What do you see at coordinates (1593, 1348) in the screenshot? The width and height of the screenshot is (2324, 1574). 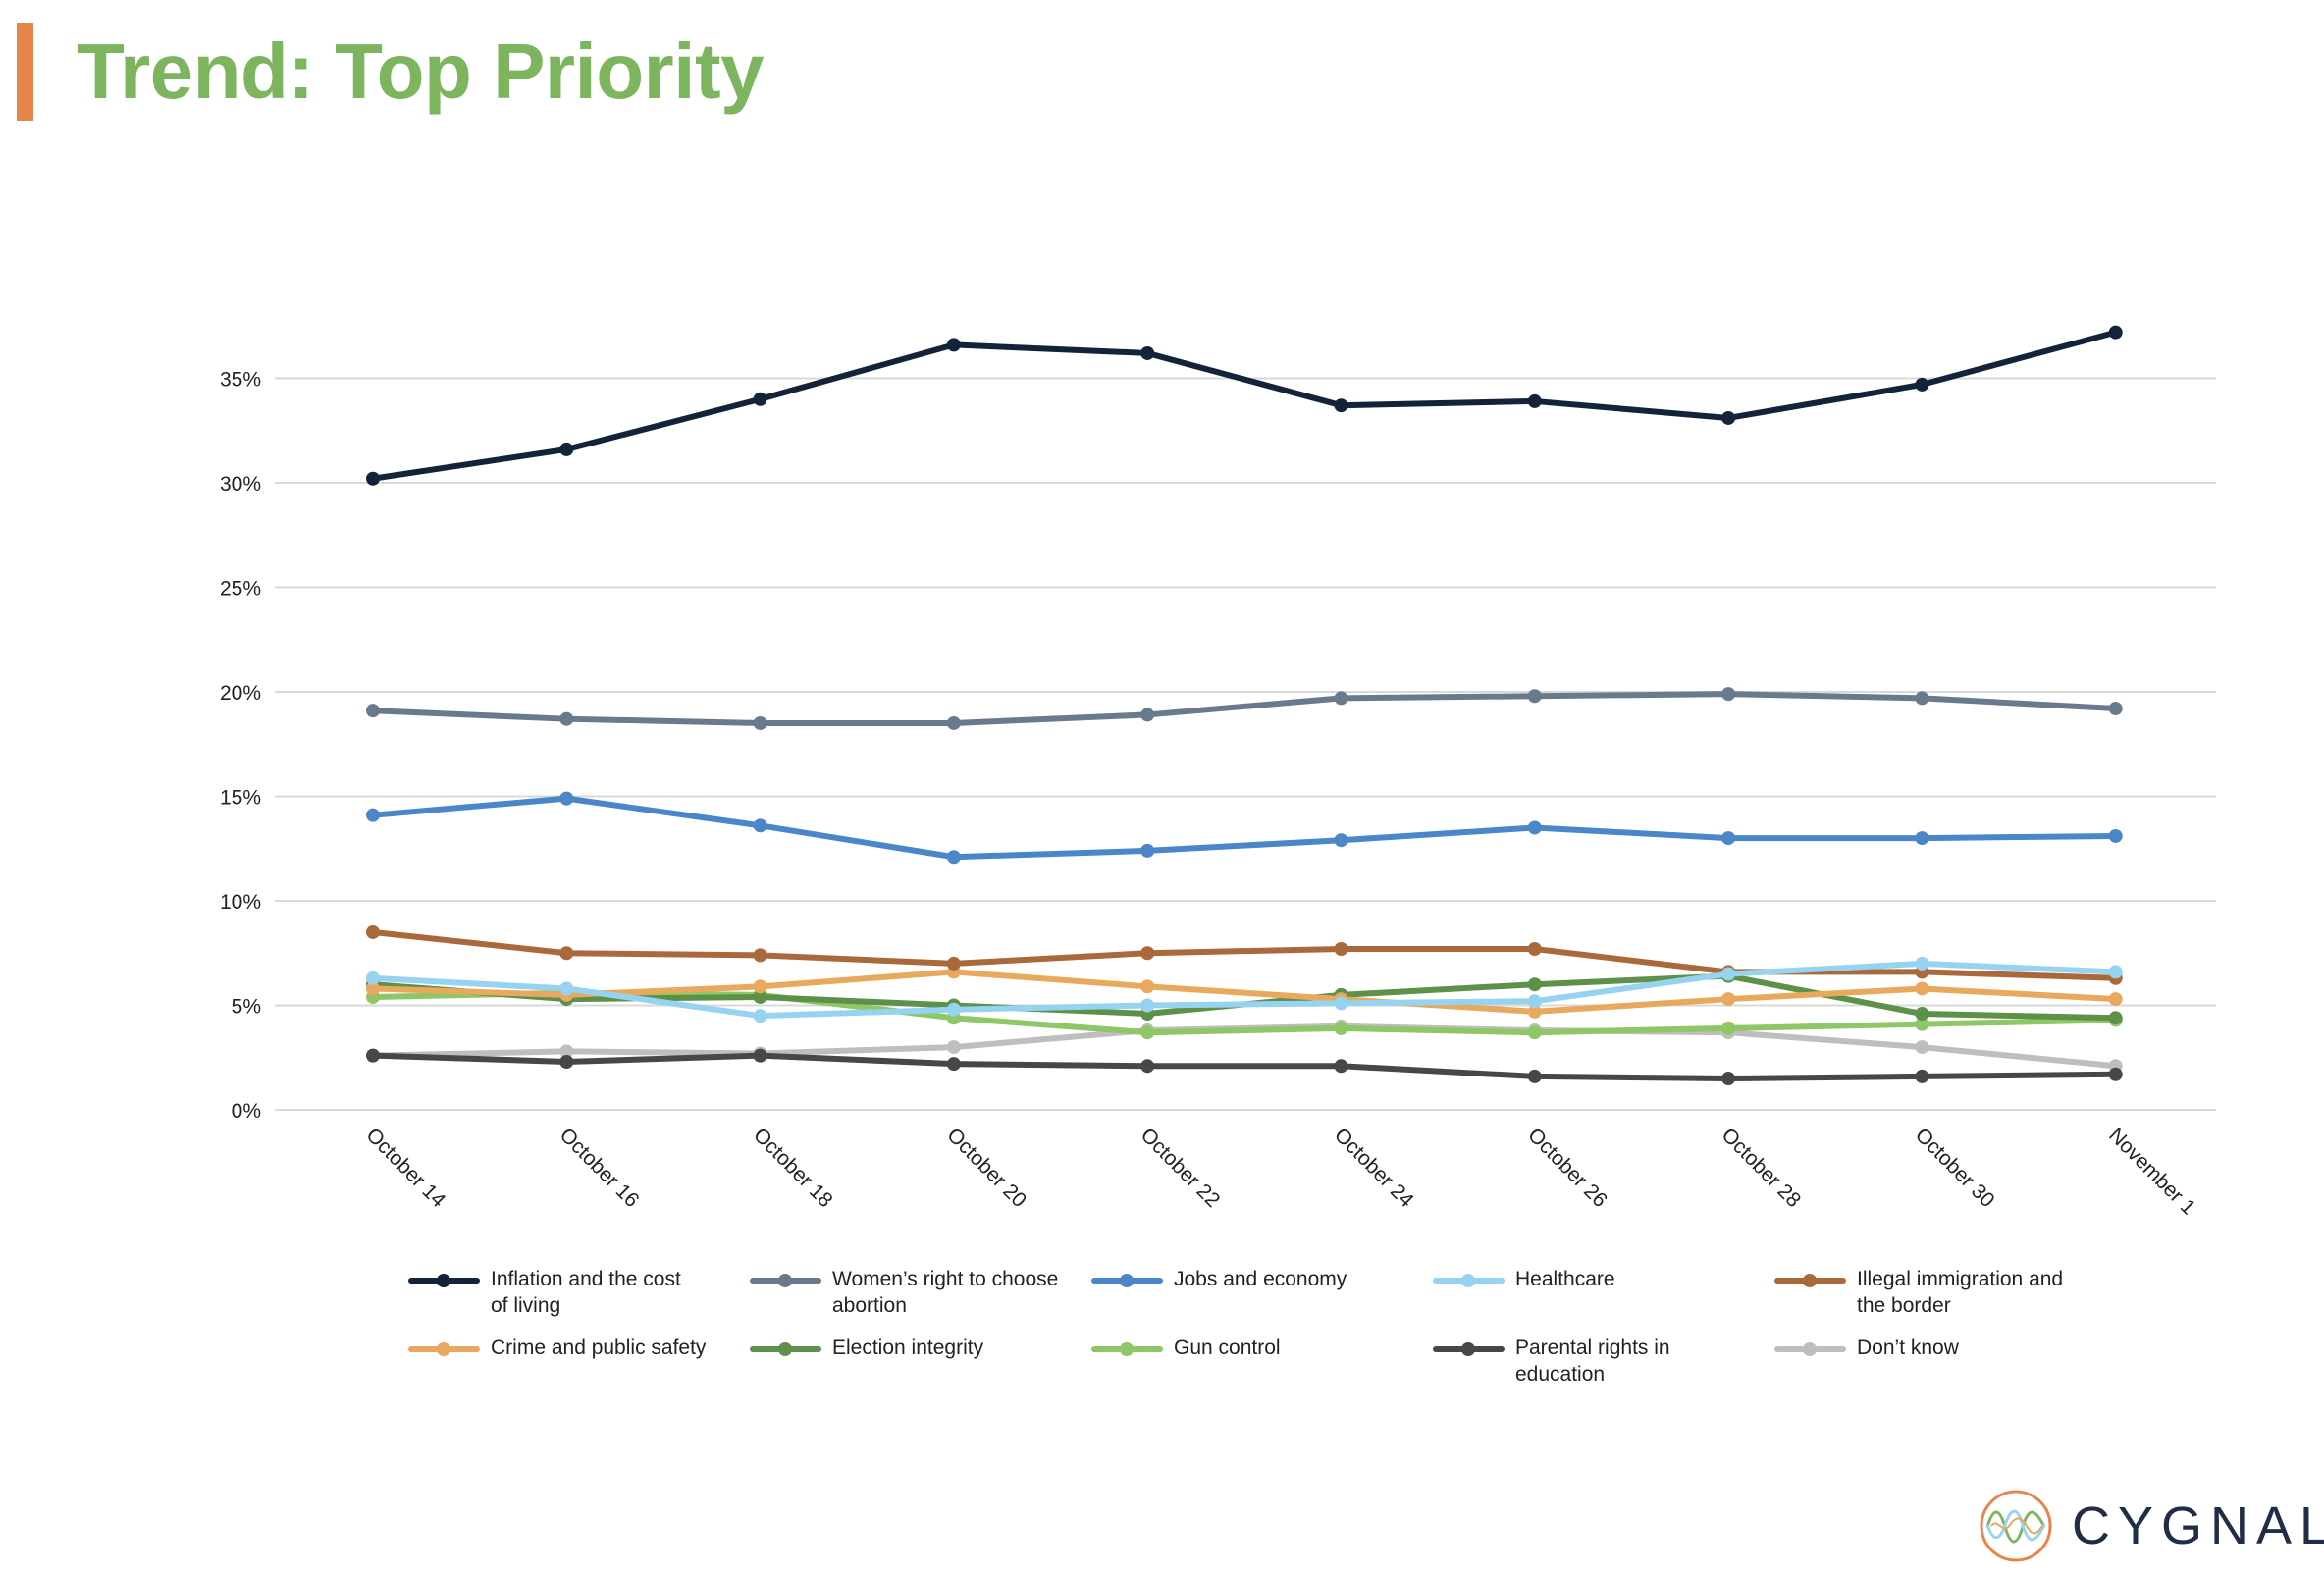 I see `legend-label-line: Parental rights in` at bounding box center [1593, 1348].